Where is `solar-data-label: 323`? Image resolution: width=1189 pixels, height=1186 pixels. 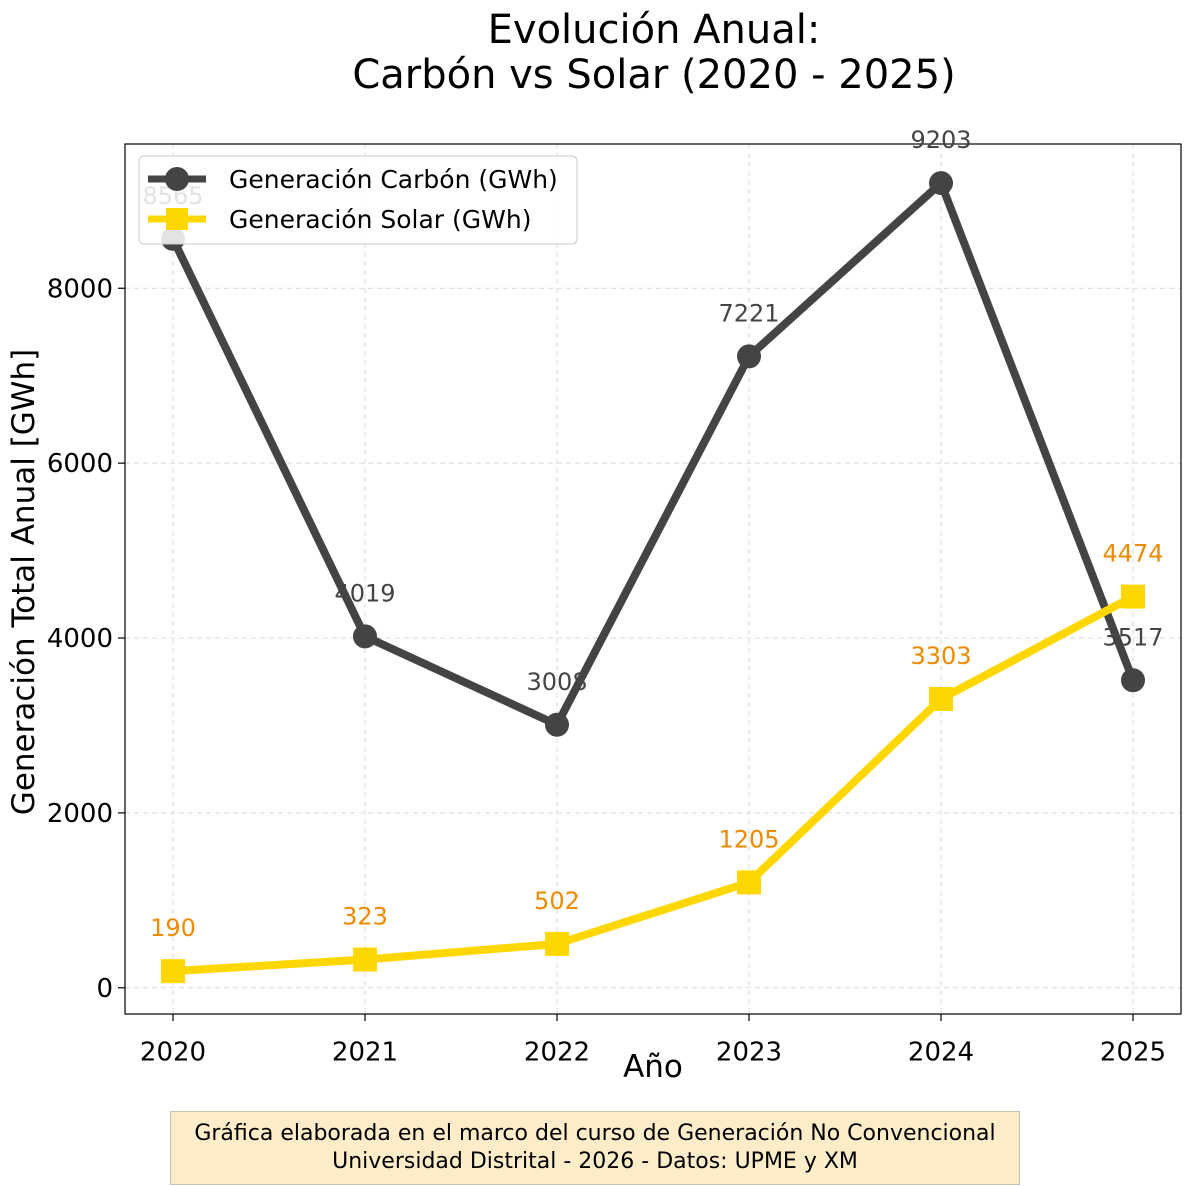 solar-data-label: 323 is located at coordinates (365, 917).